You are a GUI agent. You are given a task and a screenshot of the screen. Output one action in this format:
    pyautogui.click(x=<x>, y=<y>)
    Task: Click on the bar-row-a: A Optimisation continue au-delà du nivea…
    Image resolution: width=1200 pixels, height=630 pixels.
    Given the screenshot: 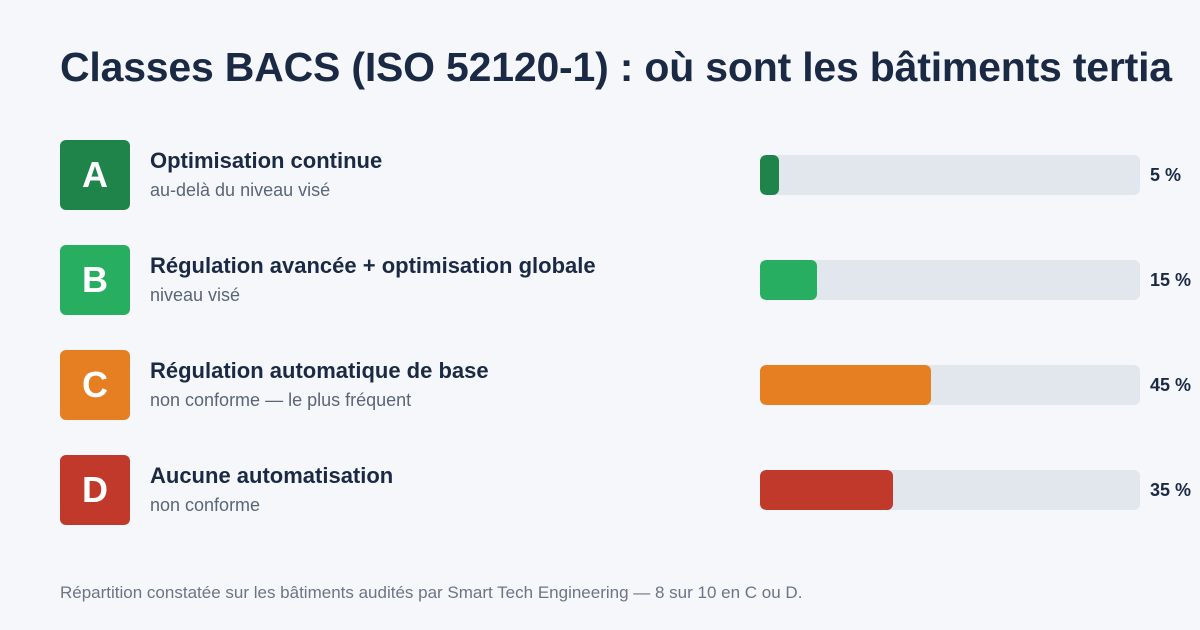 What is the action you would take?
    pyautogui.click(x=630, y=175)
    